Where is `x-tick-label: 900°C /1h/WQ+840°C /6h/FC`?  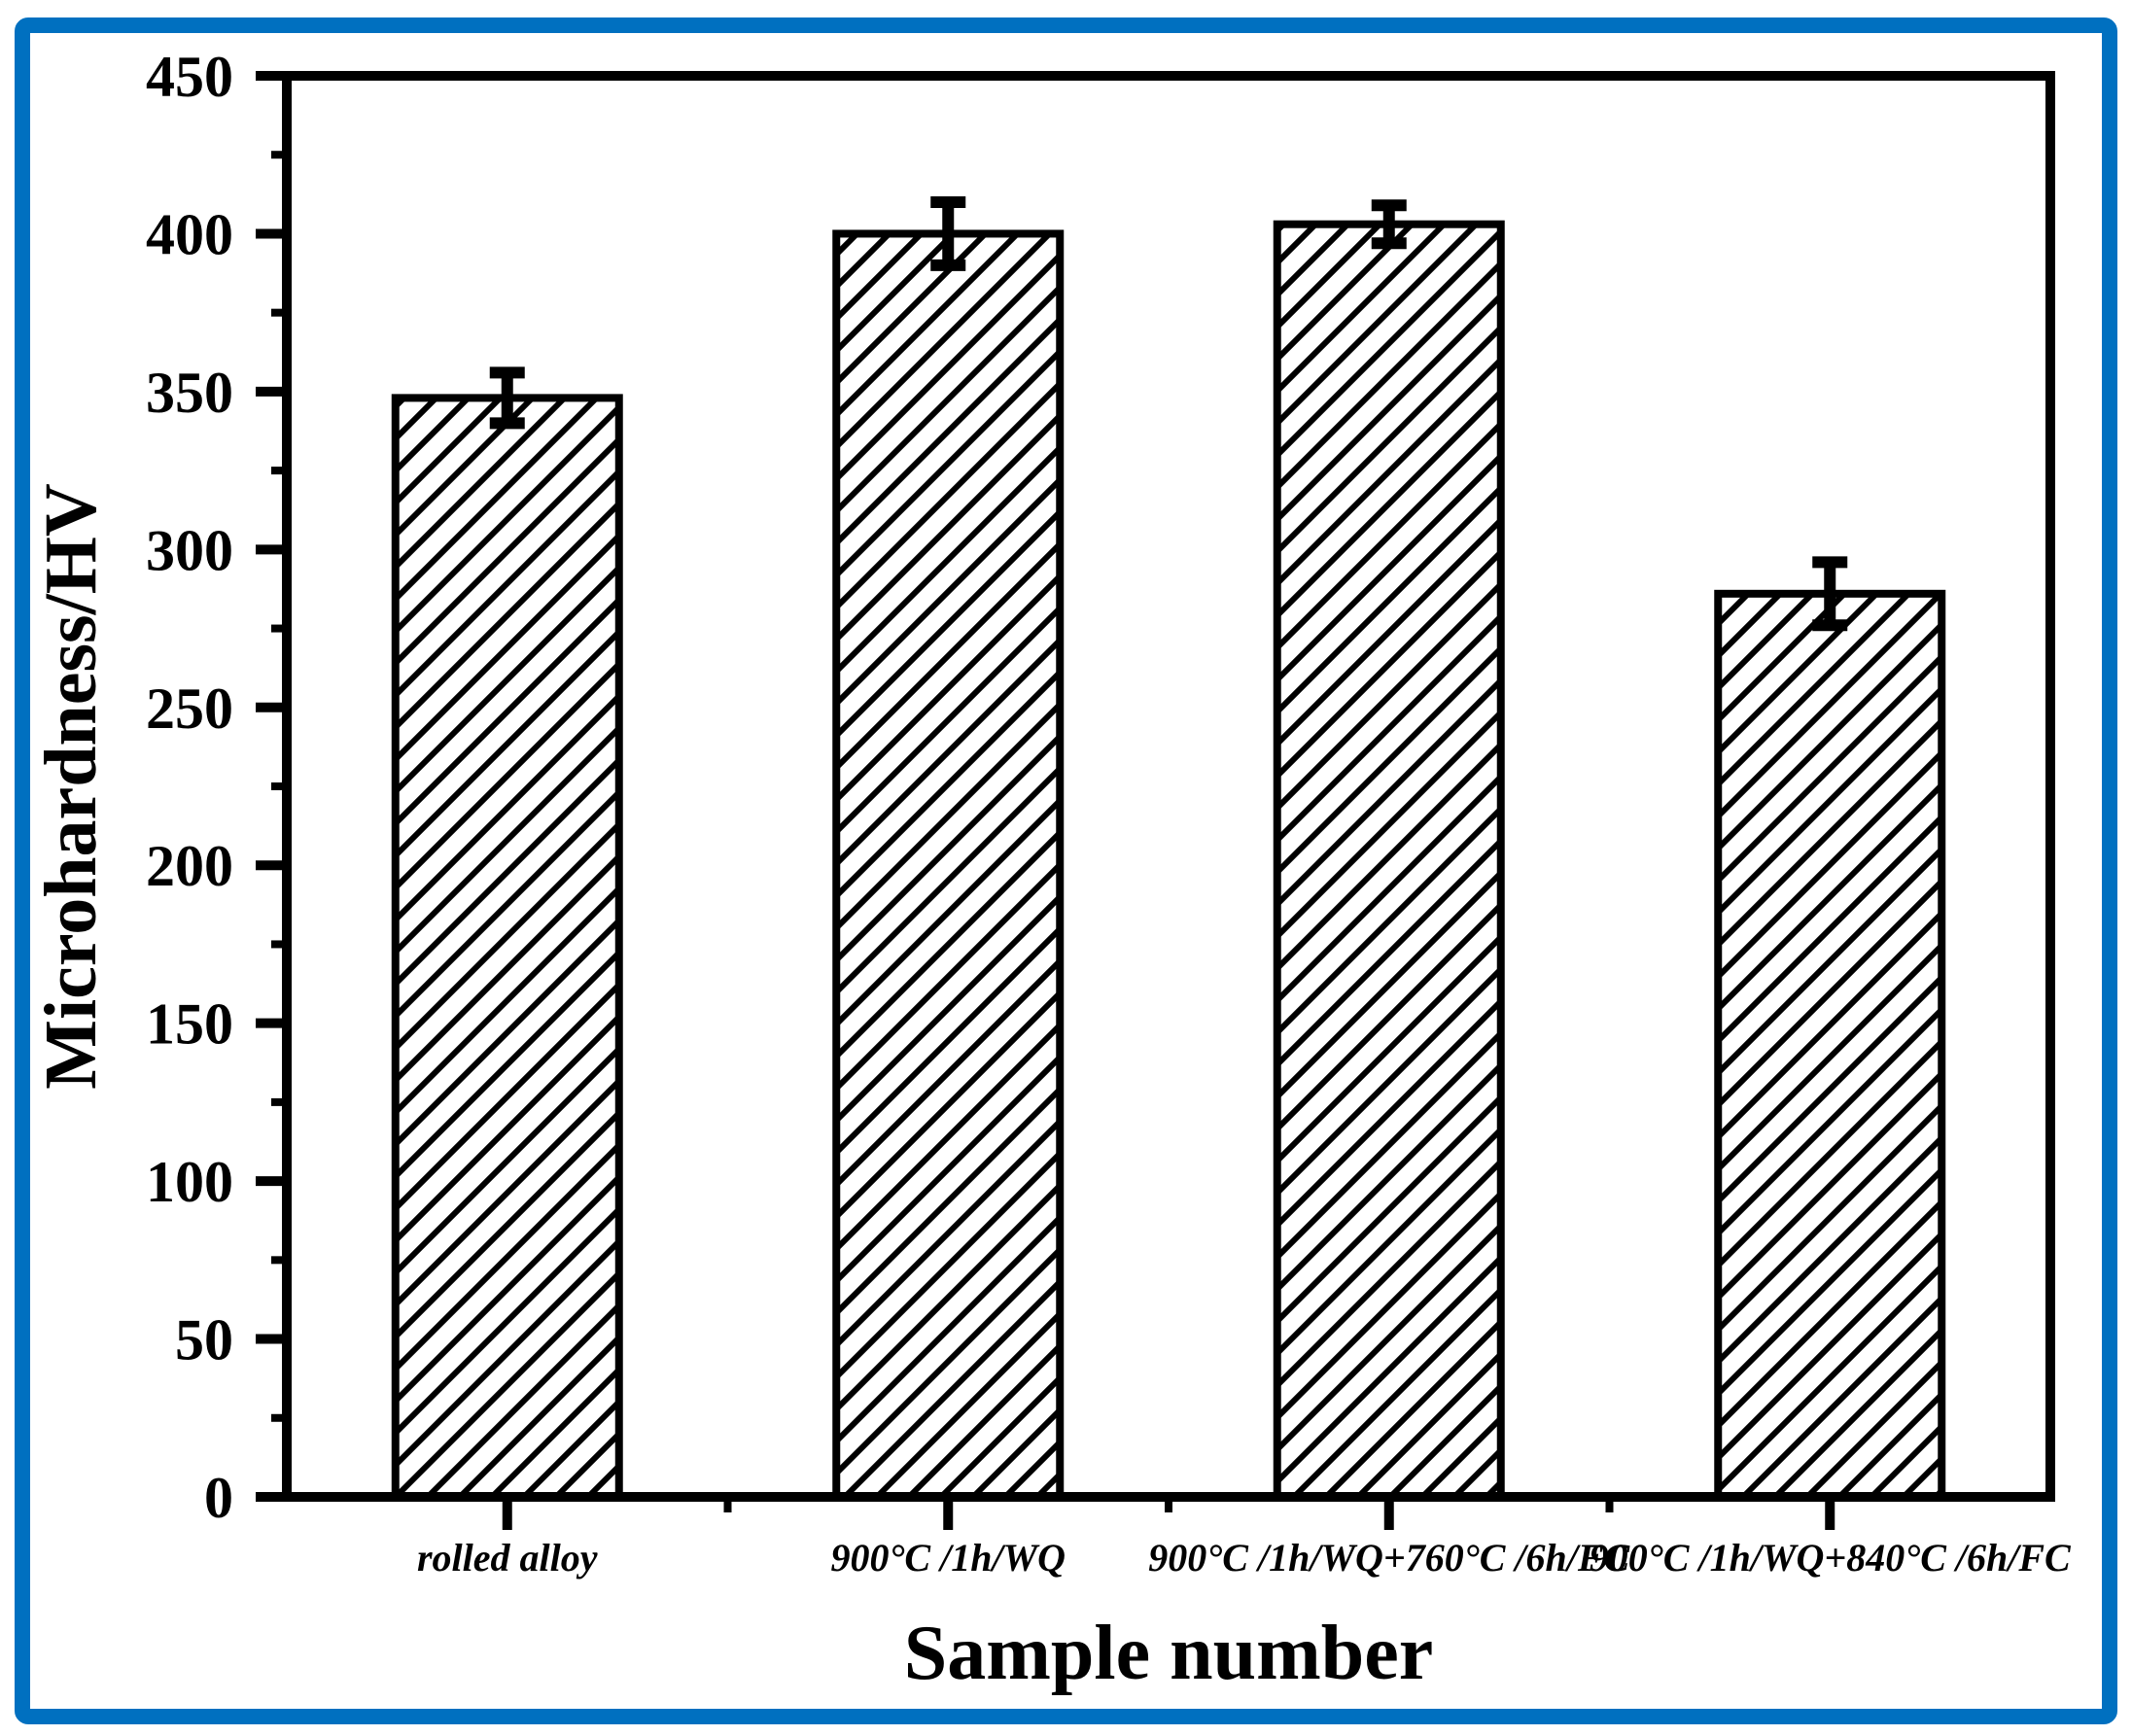 x-tick-label: 900°C /1h/WQ+840°C /6h/FC is located at coordinates (1831, 1558).